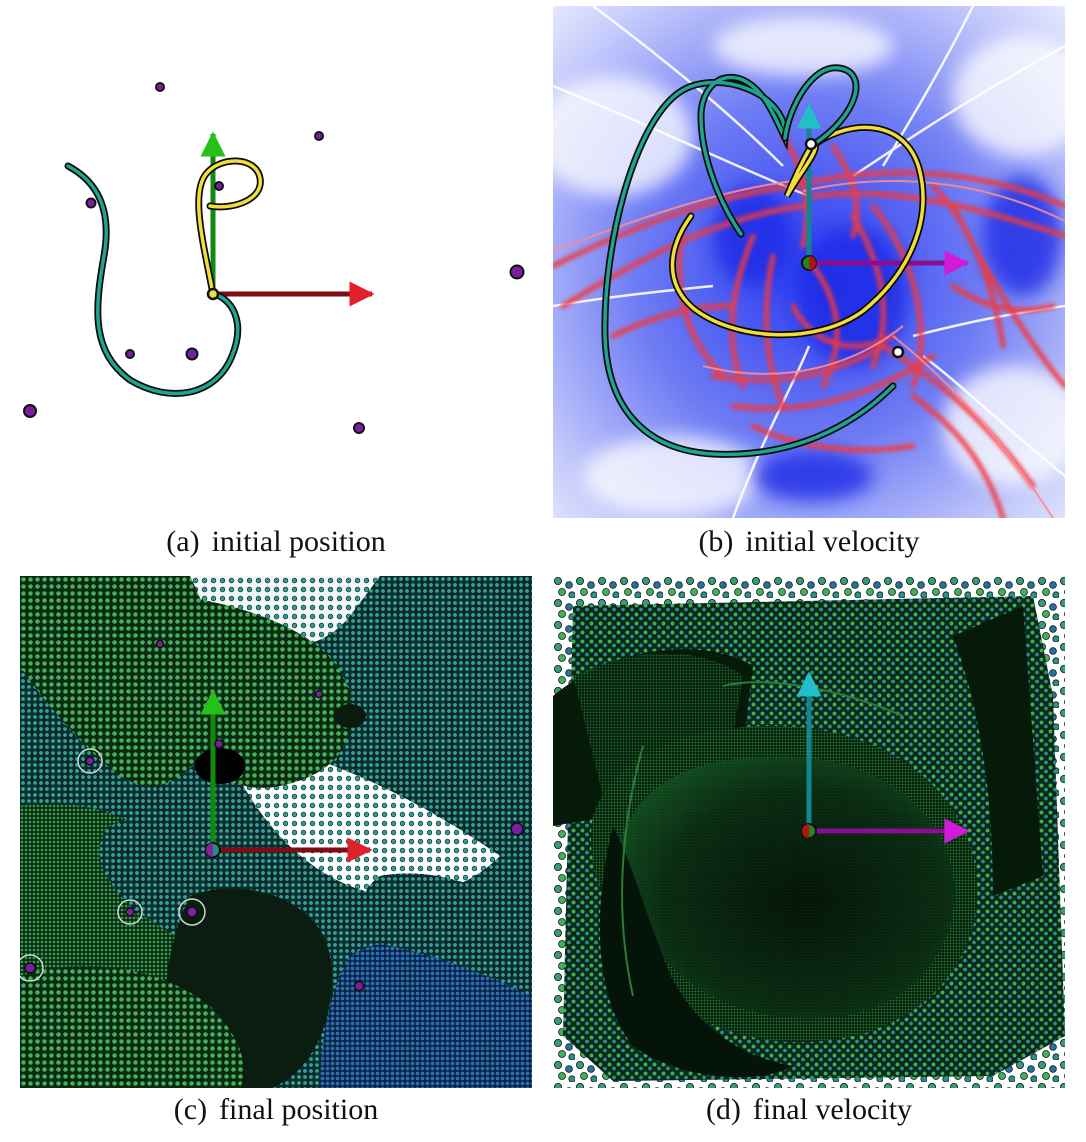 The height and width of the screenshot is (1142, 1086). I want to click on caption-initial-velocity: (b) initial velocity, so click(809, 542).